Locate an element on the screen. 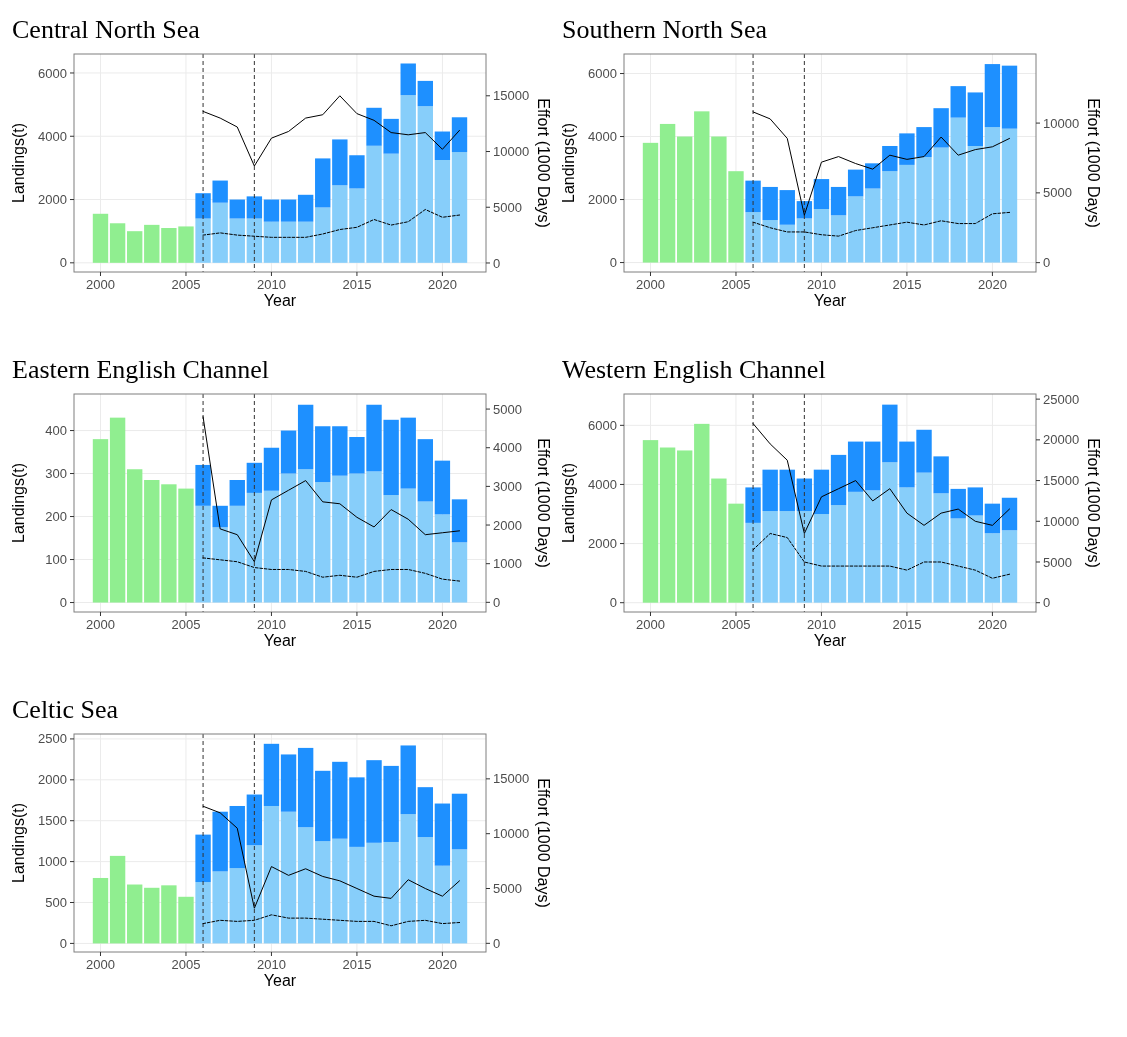  y-tick-label: 0 is located at coordinates (63, 943).